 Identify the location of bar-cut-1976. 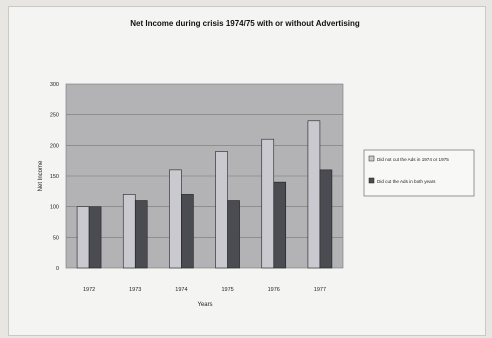
(280, 225).